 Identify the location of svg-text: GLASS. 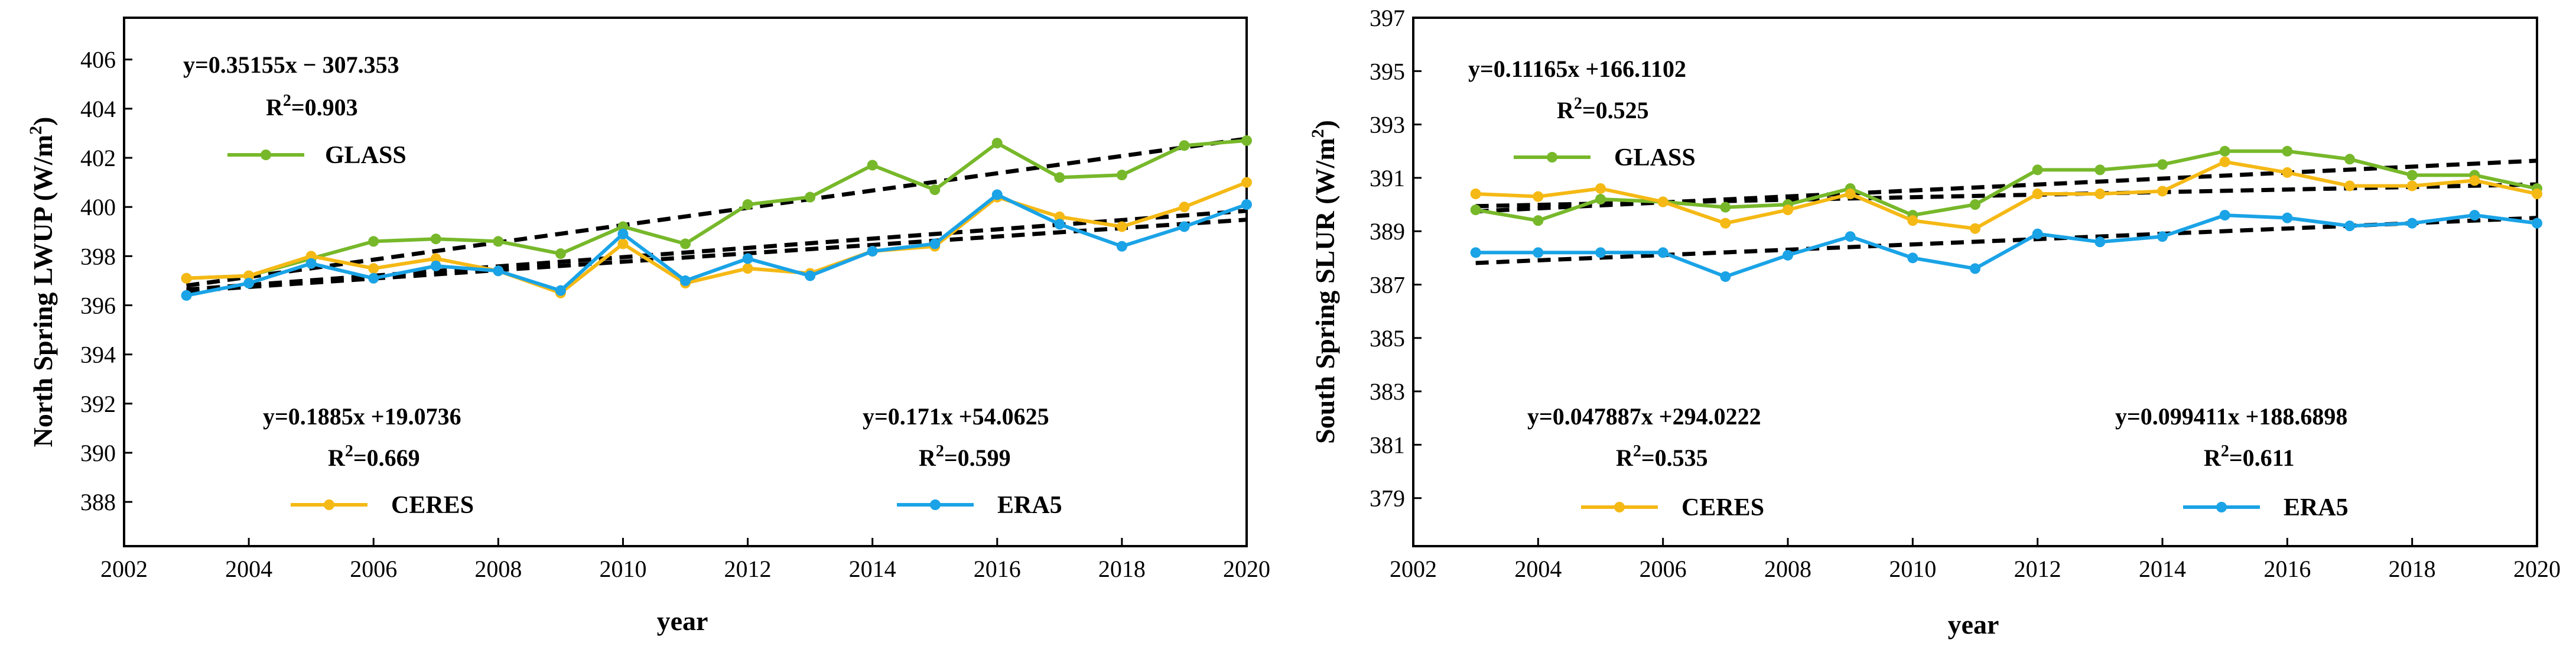
(1655, 157).